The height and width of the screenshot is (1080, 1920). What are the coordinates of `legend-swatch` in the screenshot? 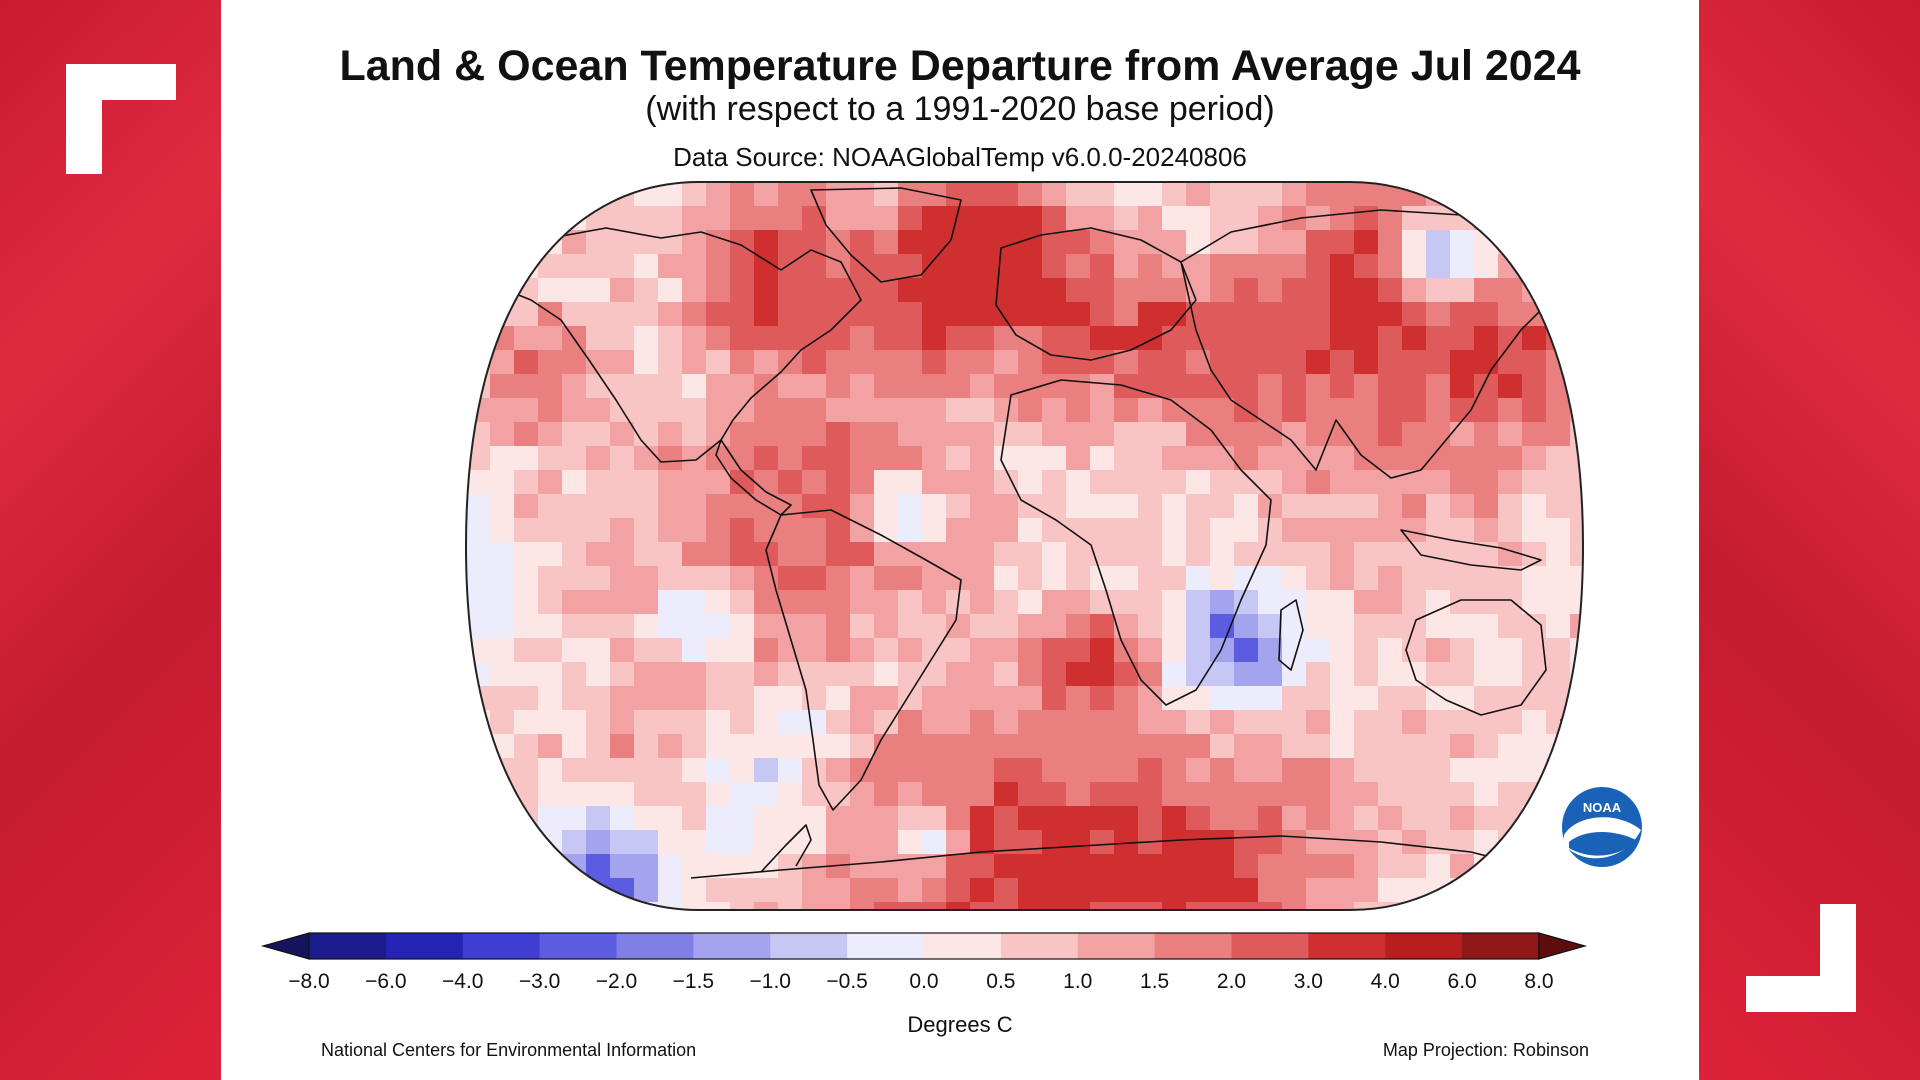 It's located at (732, 946).